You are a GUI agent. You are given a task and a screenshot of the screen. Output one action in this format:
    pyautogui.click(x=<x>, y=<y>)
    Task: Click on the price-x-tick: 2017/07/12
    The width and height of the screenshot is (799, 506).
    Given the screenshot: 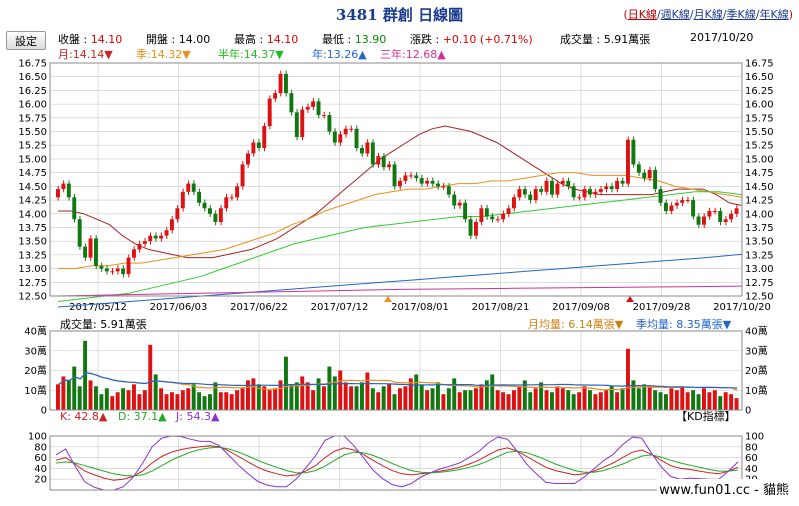 What is the action you would take?
    pyautogui.click(x=340, y=307)
    